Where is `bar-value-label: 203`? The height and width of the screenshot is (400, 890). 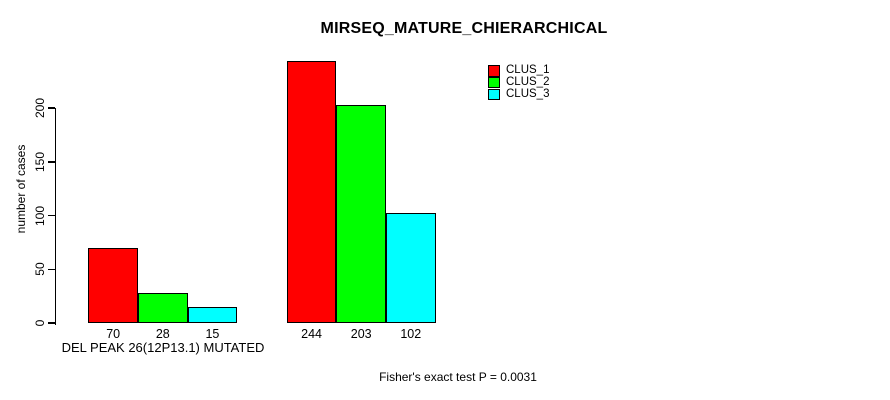 bar-value-label: 203 is located at coordinates (361, 333).